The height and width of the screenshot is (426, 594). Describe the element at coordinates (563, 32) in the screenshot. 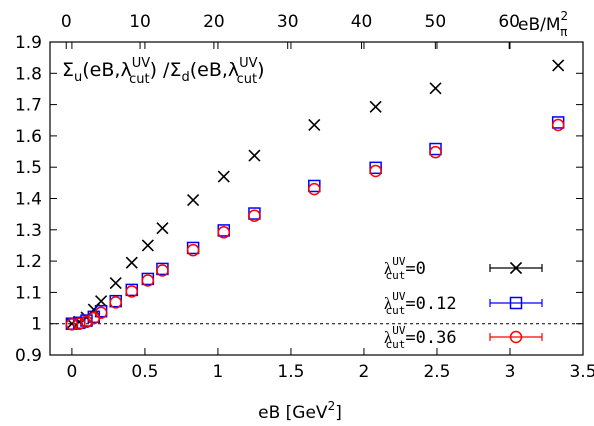

I see `x2-axis-label-sub: π` at that location.